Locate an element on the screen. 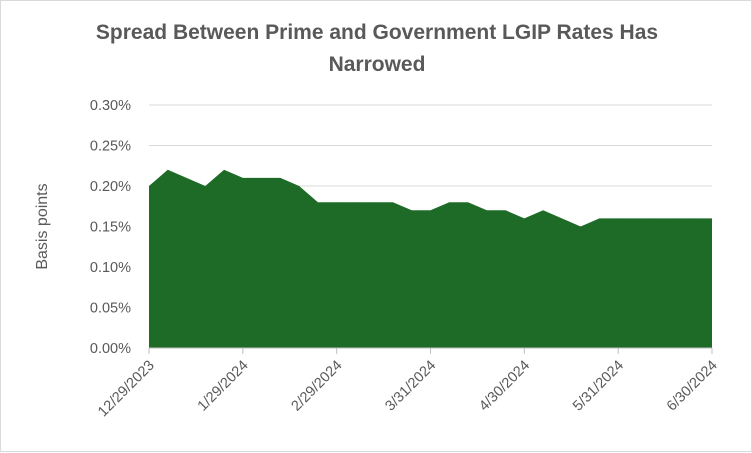  x-tick-label: 3/31/2024 is located at coordinates (410, 386).